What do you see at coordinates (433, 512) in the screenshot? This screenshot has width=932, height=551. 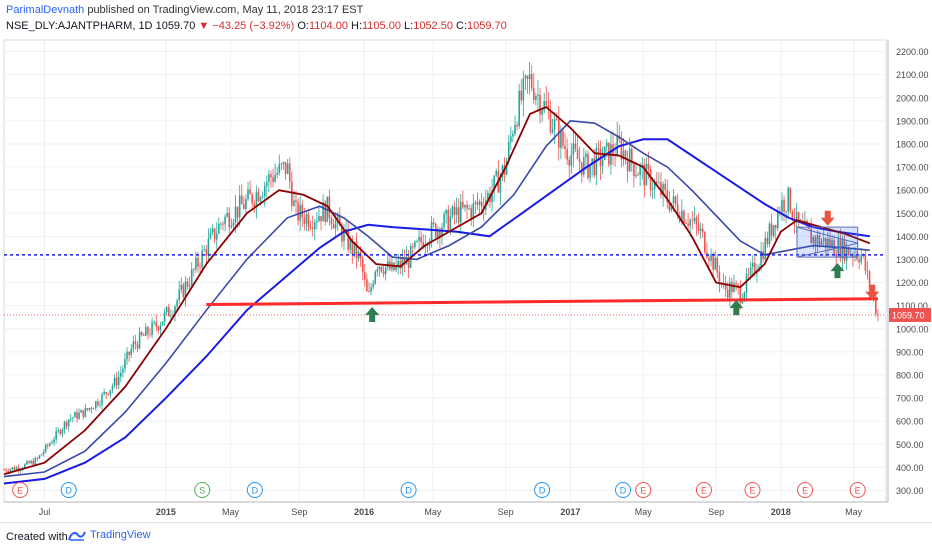 I see `x-tick-label: May` at bounding box center [433, 512].